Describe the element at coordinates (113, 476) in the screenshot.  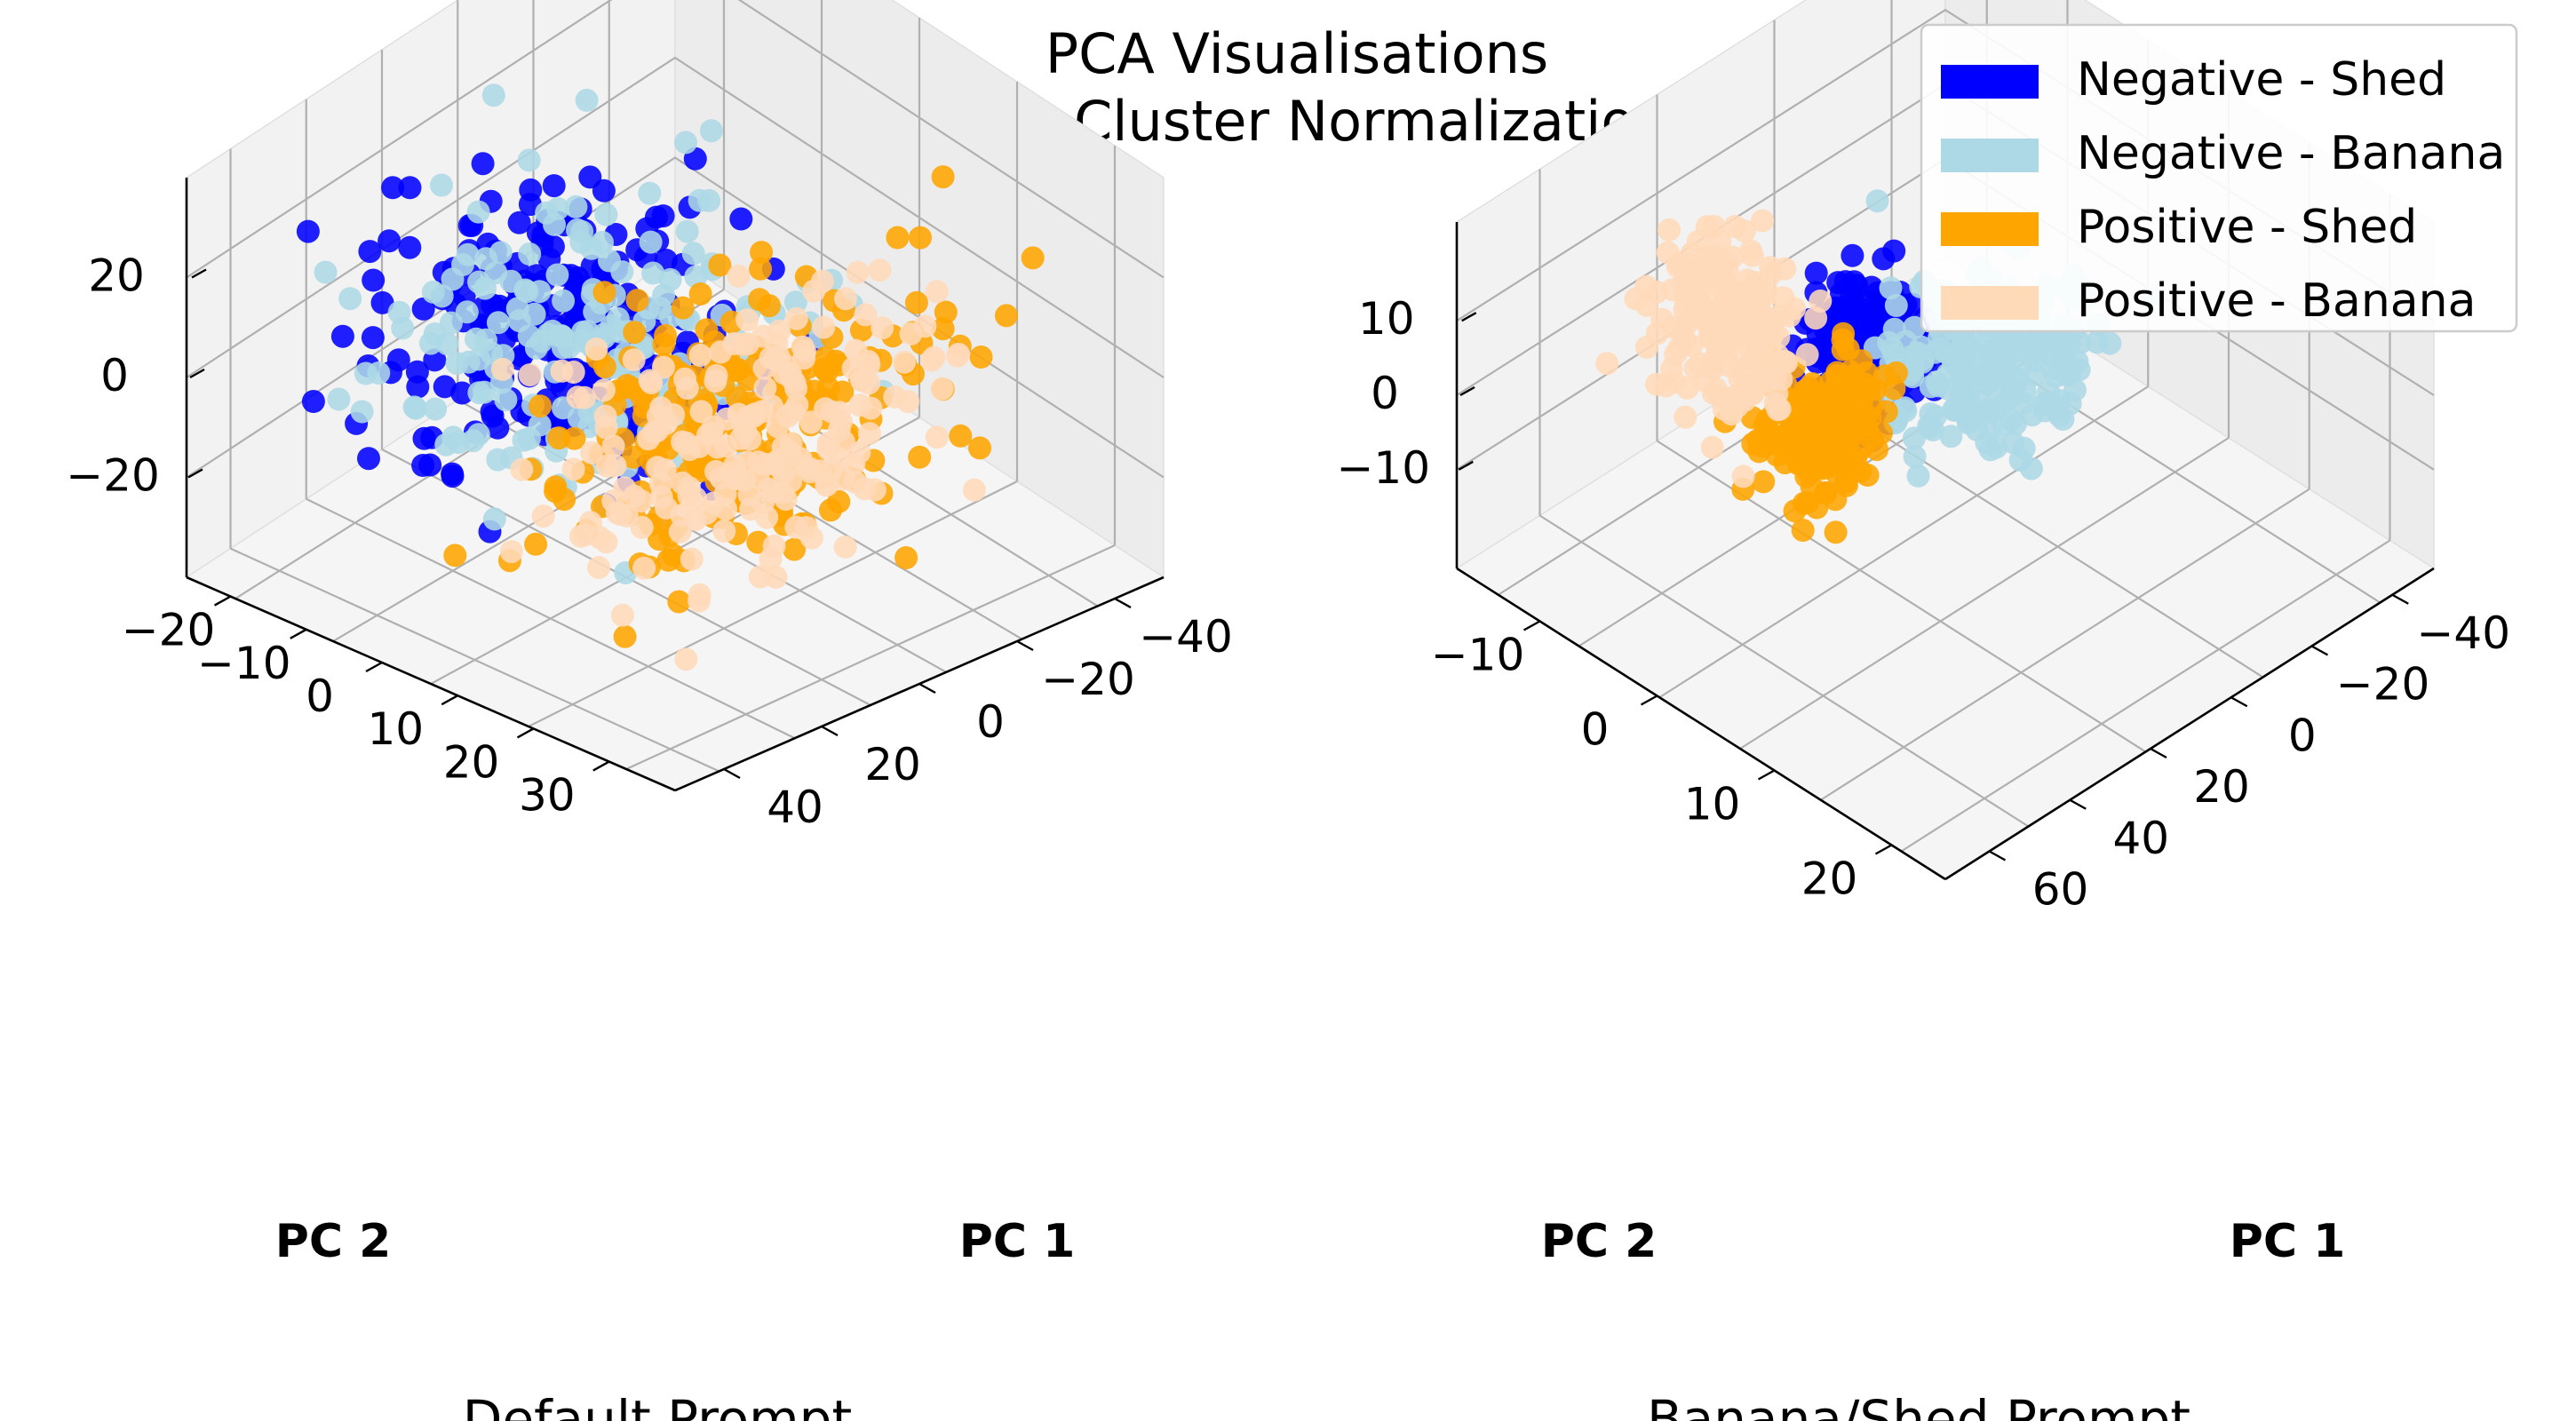
I see `z-tick-label: −20` at that location.